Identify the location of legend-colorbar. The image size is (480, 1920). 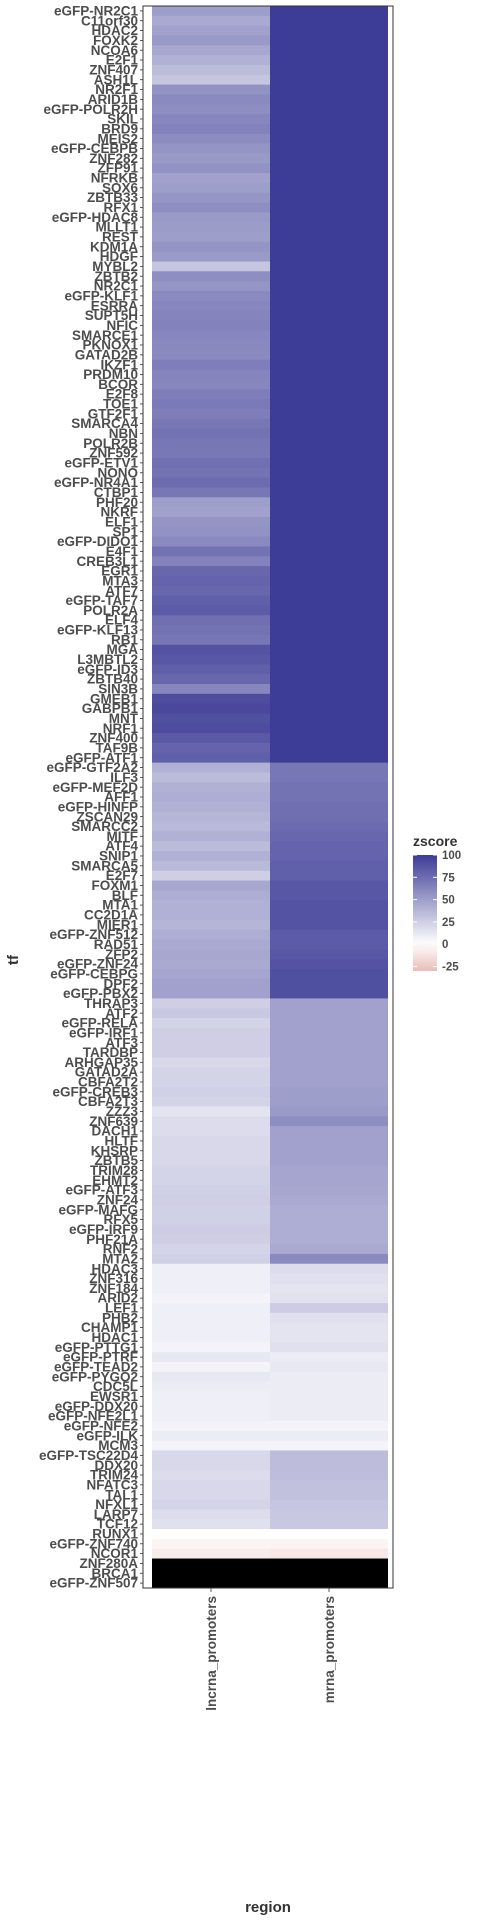
(425, 913).